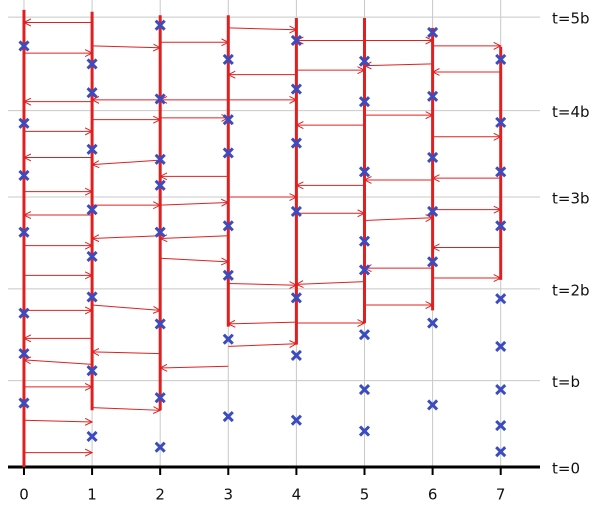 This screenshot has width=604, height=512. What do you see at coordinates (571, 19) in the screenshot?
I see `y-tick-label: t=5b` at bounding box center [571, 19].